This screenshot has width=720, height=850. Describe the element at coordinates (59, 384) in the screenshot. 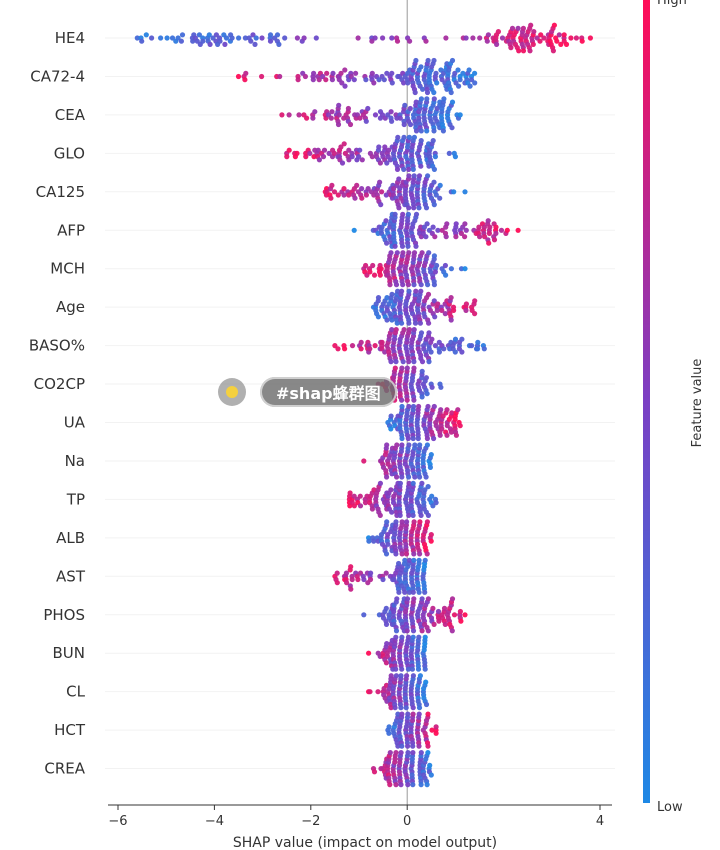

I see `feature-label: CO2CP` at that location.